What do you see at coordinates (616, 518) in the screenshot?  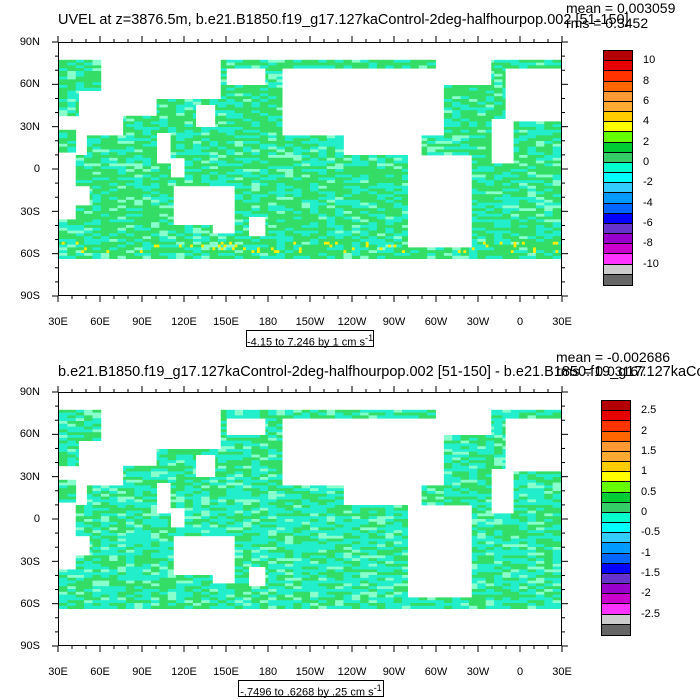 I see `panel-2-colorbar-swatches` at bounding box center [616, 518].